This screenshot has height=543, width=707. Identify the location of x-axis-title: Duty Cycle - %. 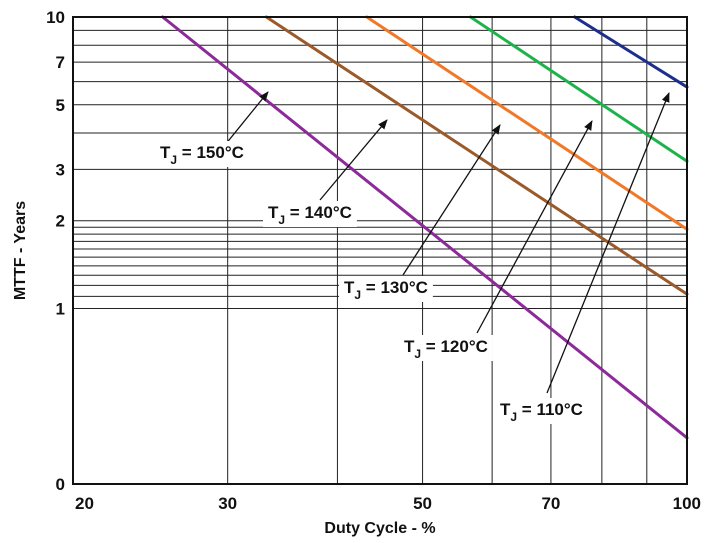
(379, 528).